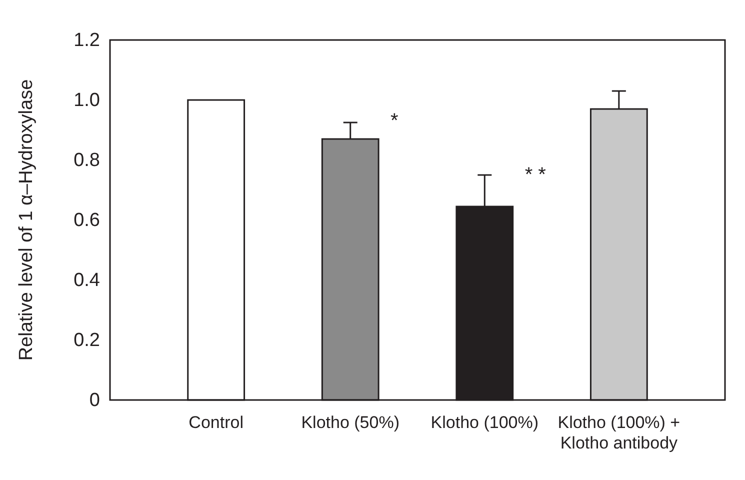 This screenshot has height=480, width=745. Describe the element at coordinates (87, 341) in the screenshot. I see `y-tick-label: 0.2` at that location.